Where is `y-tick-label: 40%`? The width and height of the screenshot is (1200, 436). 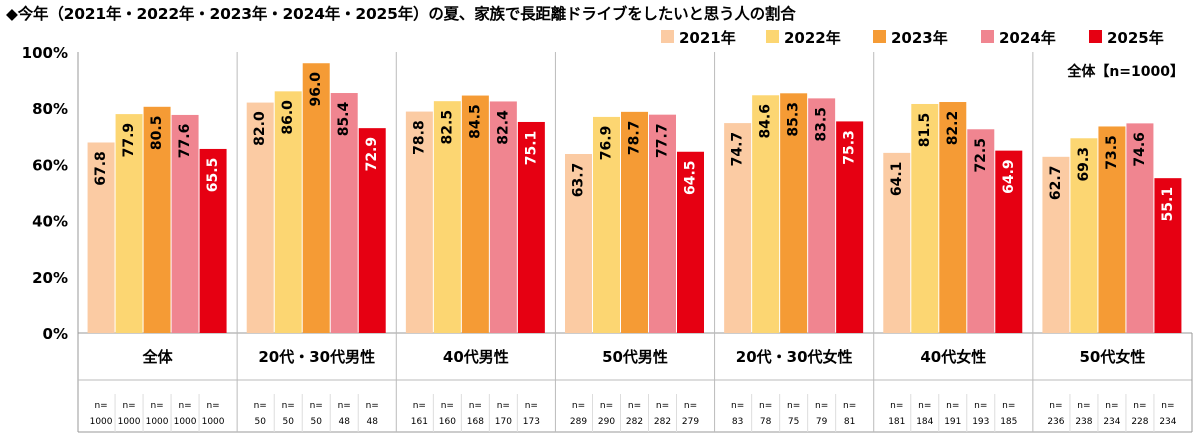
y-tick-label: 40% is located at coordinates (50, 222).